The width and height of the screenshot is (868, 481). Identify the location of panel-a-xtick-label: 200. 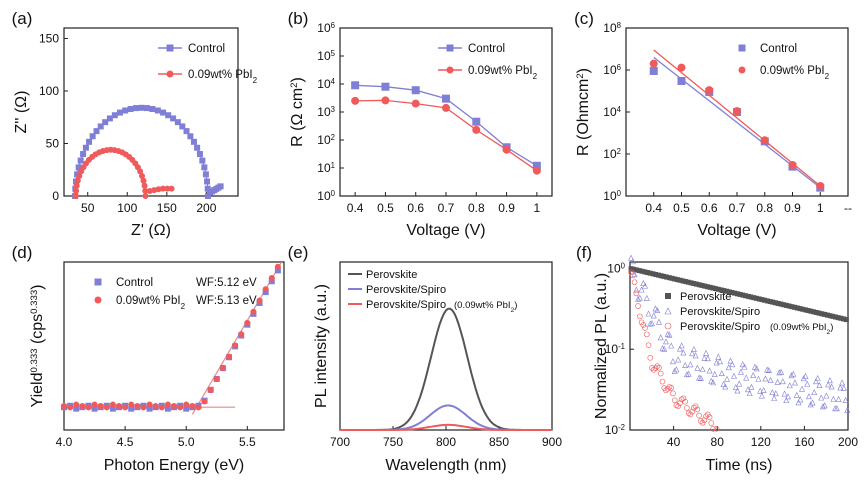
(206, 208).